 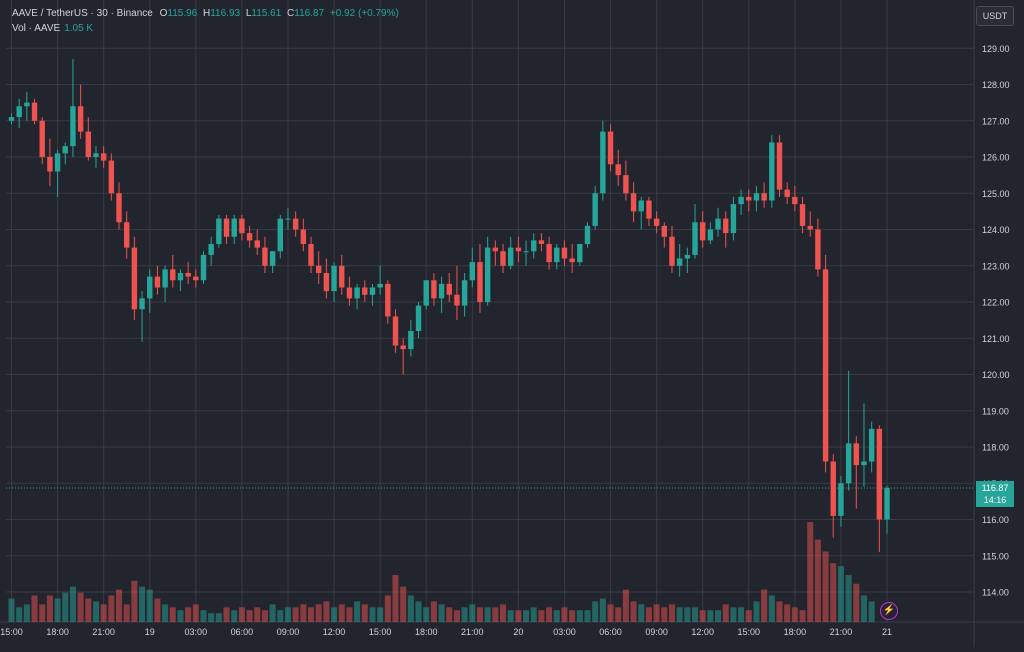 I want to click on time-tick-label: 15:00, so click(x=380, y=632).